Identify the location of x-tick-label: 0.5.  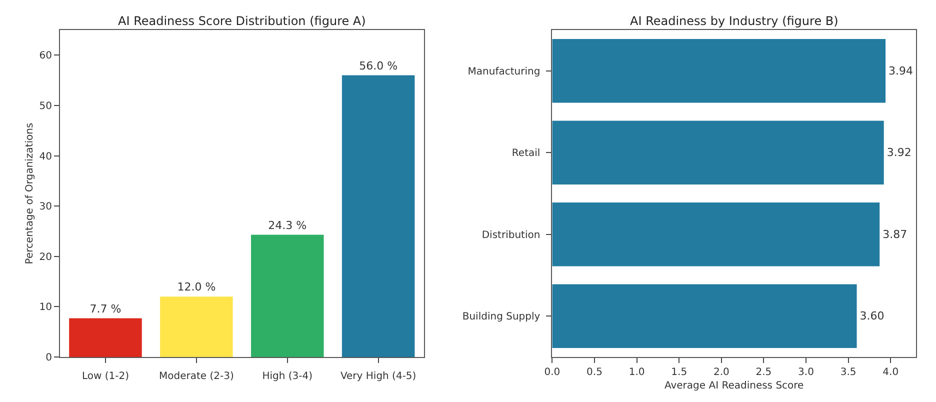
(594, 372).